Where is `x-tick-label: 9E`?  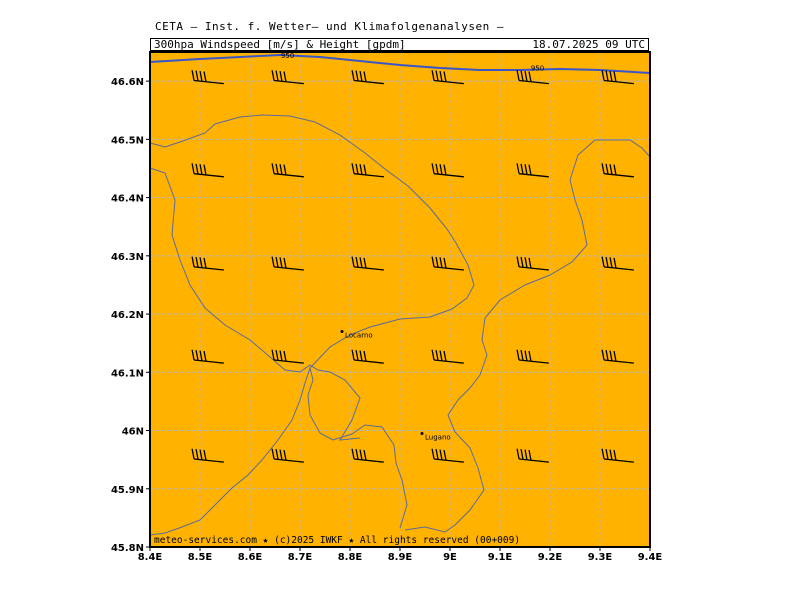 x-tick-label: 9E is located at coordinates (450, 557).